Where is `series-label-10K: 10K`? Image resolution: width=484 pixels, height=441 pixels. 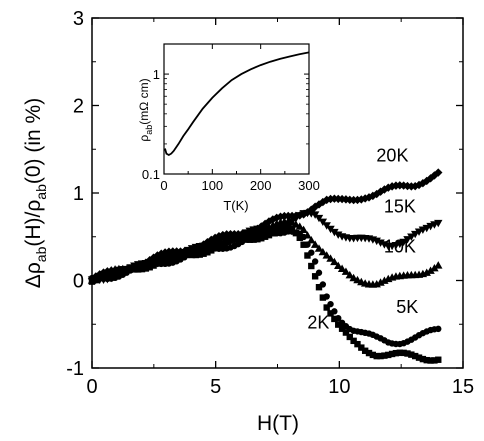
series-label-10K: 10K is located at coordinates (400, 247).